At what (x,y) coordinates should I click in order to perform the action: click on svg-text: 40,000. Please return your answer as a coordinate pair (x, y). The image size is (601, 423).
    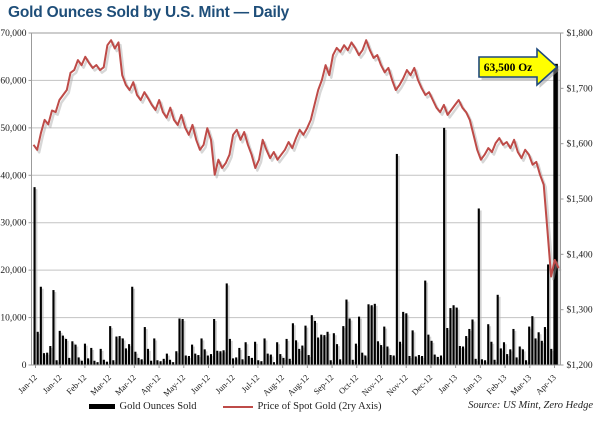
    Looking at the image, I should click on (13, 176).